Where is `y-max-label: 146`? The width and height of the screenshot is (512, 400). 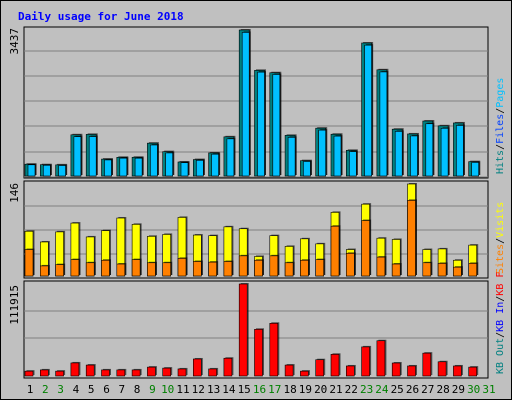 y-max-label: 146 is located at coordinates (14, 193).